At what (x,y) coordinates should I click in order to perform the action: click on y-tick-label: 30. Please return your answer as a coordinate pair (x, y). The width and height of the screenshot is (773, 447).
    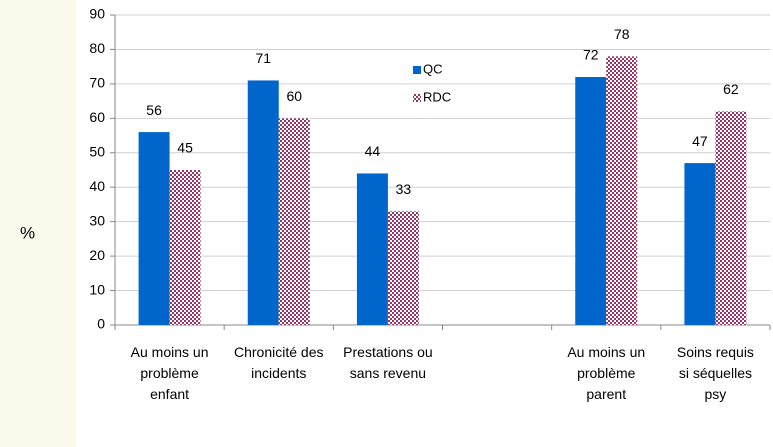
    Looking at the image, I should click on (97, 220).